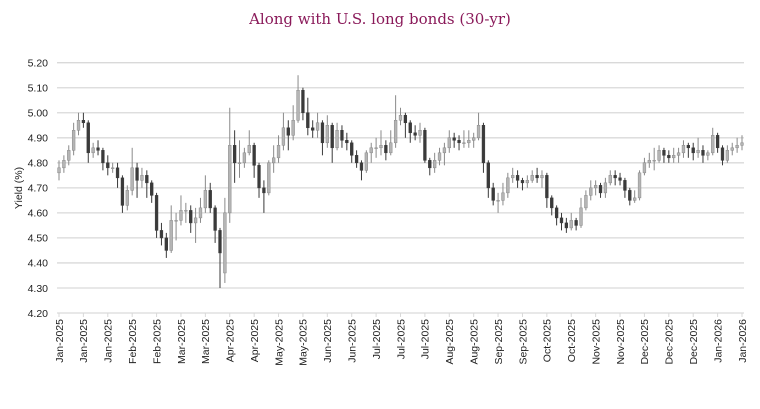 The height and width of the screenshot is (409, 760). Describe the element at coordinates (279, 342) in the screenshot. I see `x-tick-label: May-2025` at that location.